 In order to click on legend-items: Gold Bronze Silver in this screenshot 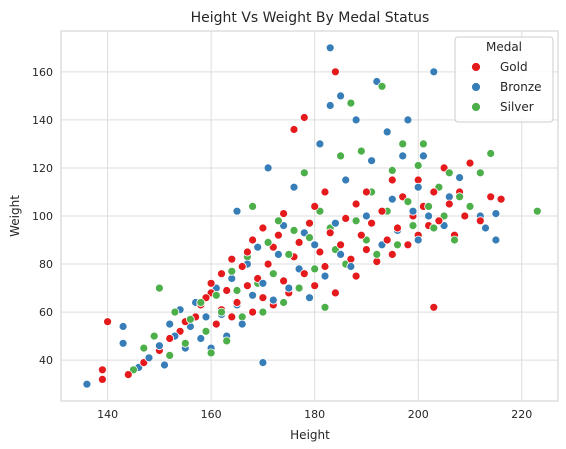, I will do `click(506, 87)`.